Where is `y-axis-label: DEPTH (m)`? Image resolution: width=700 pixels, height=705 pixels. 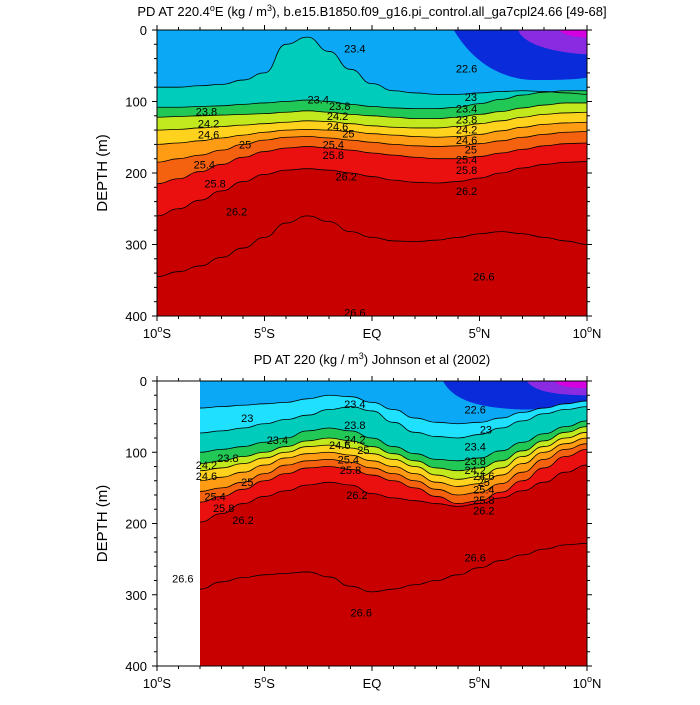 y-axis-label: DEPTH (m) is located at coordinates (102, 173).